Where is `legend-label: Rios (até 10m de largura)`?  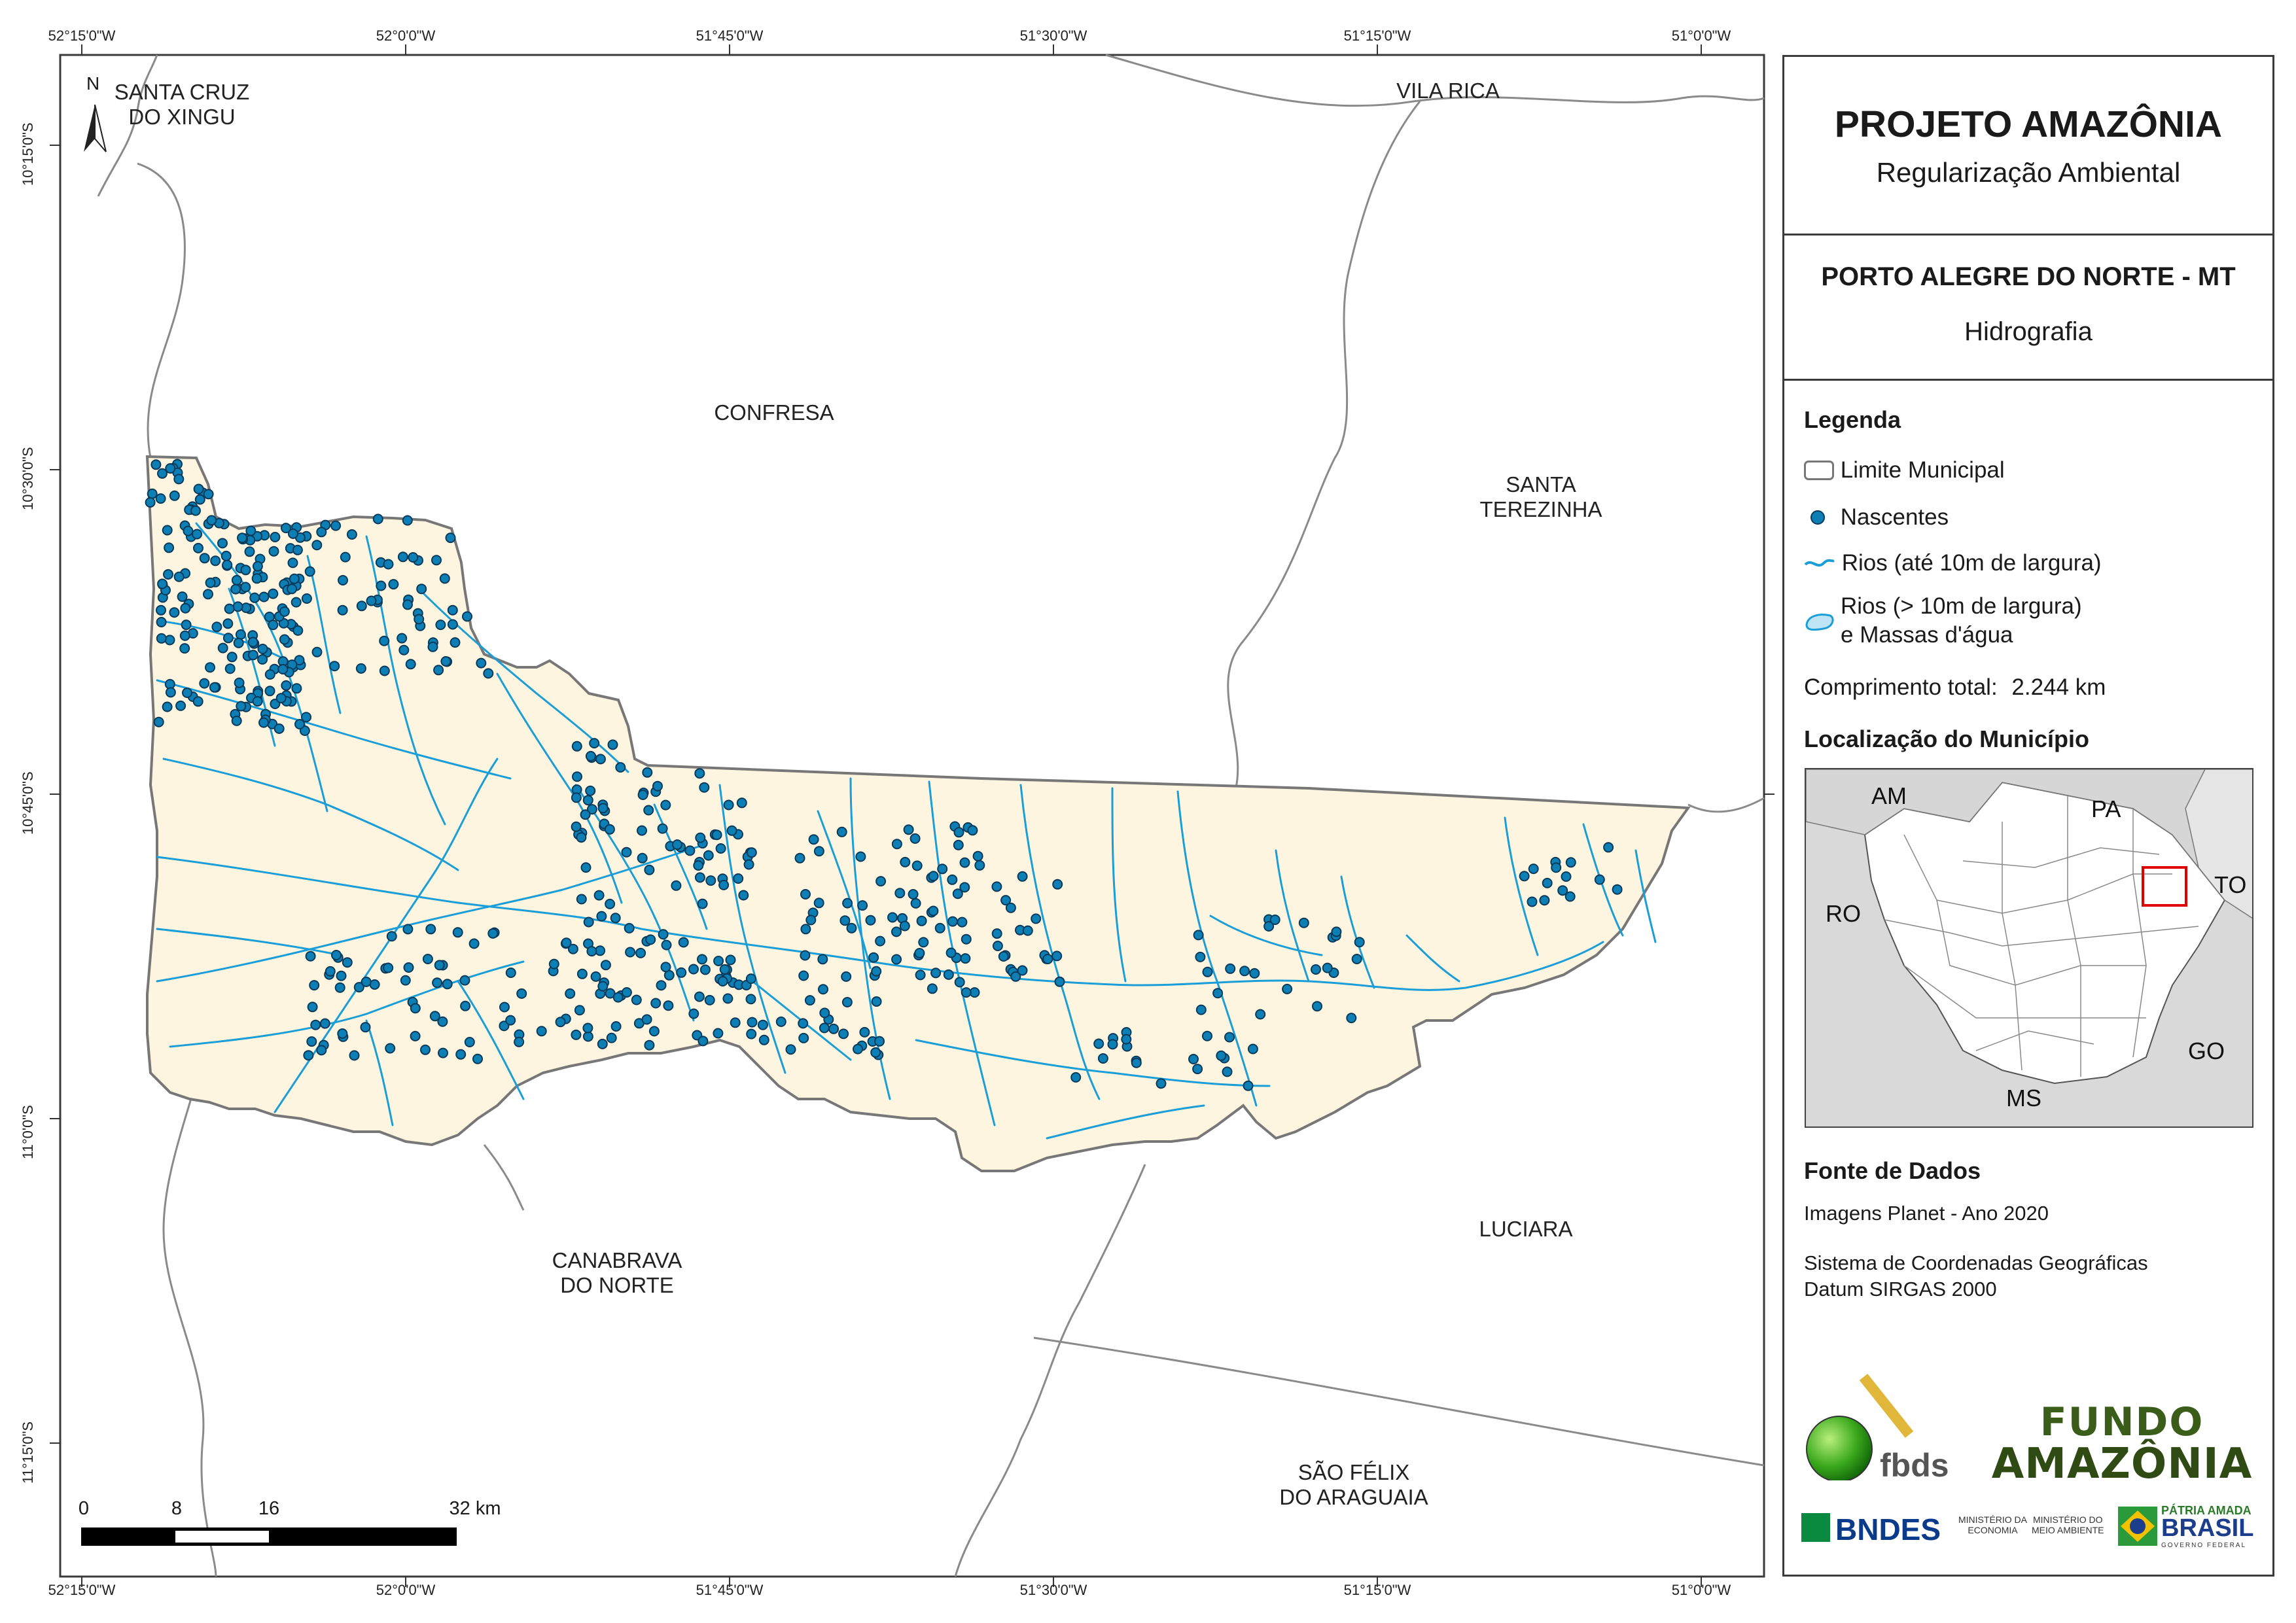 legend-label: Rios (até 10m de largura) is located at coordinates (1971, 563).